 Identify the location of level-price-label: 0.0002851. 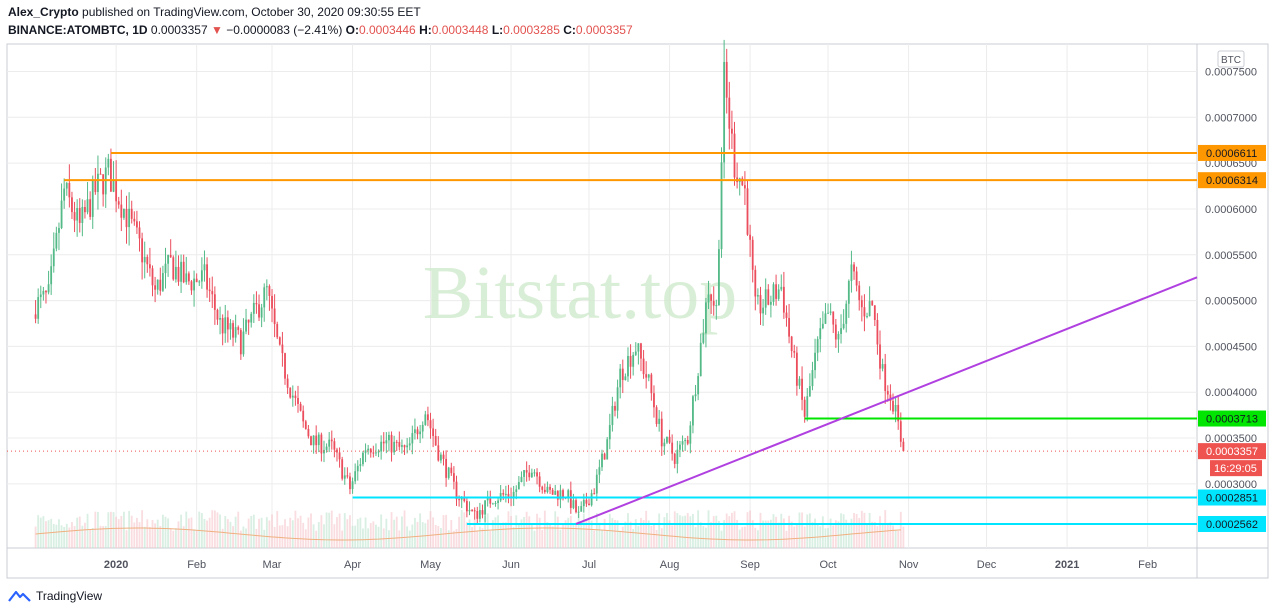
(1232, 499).